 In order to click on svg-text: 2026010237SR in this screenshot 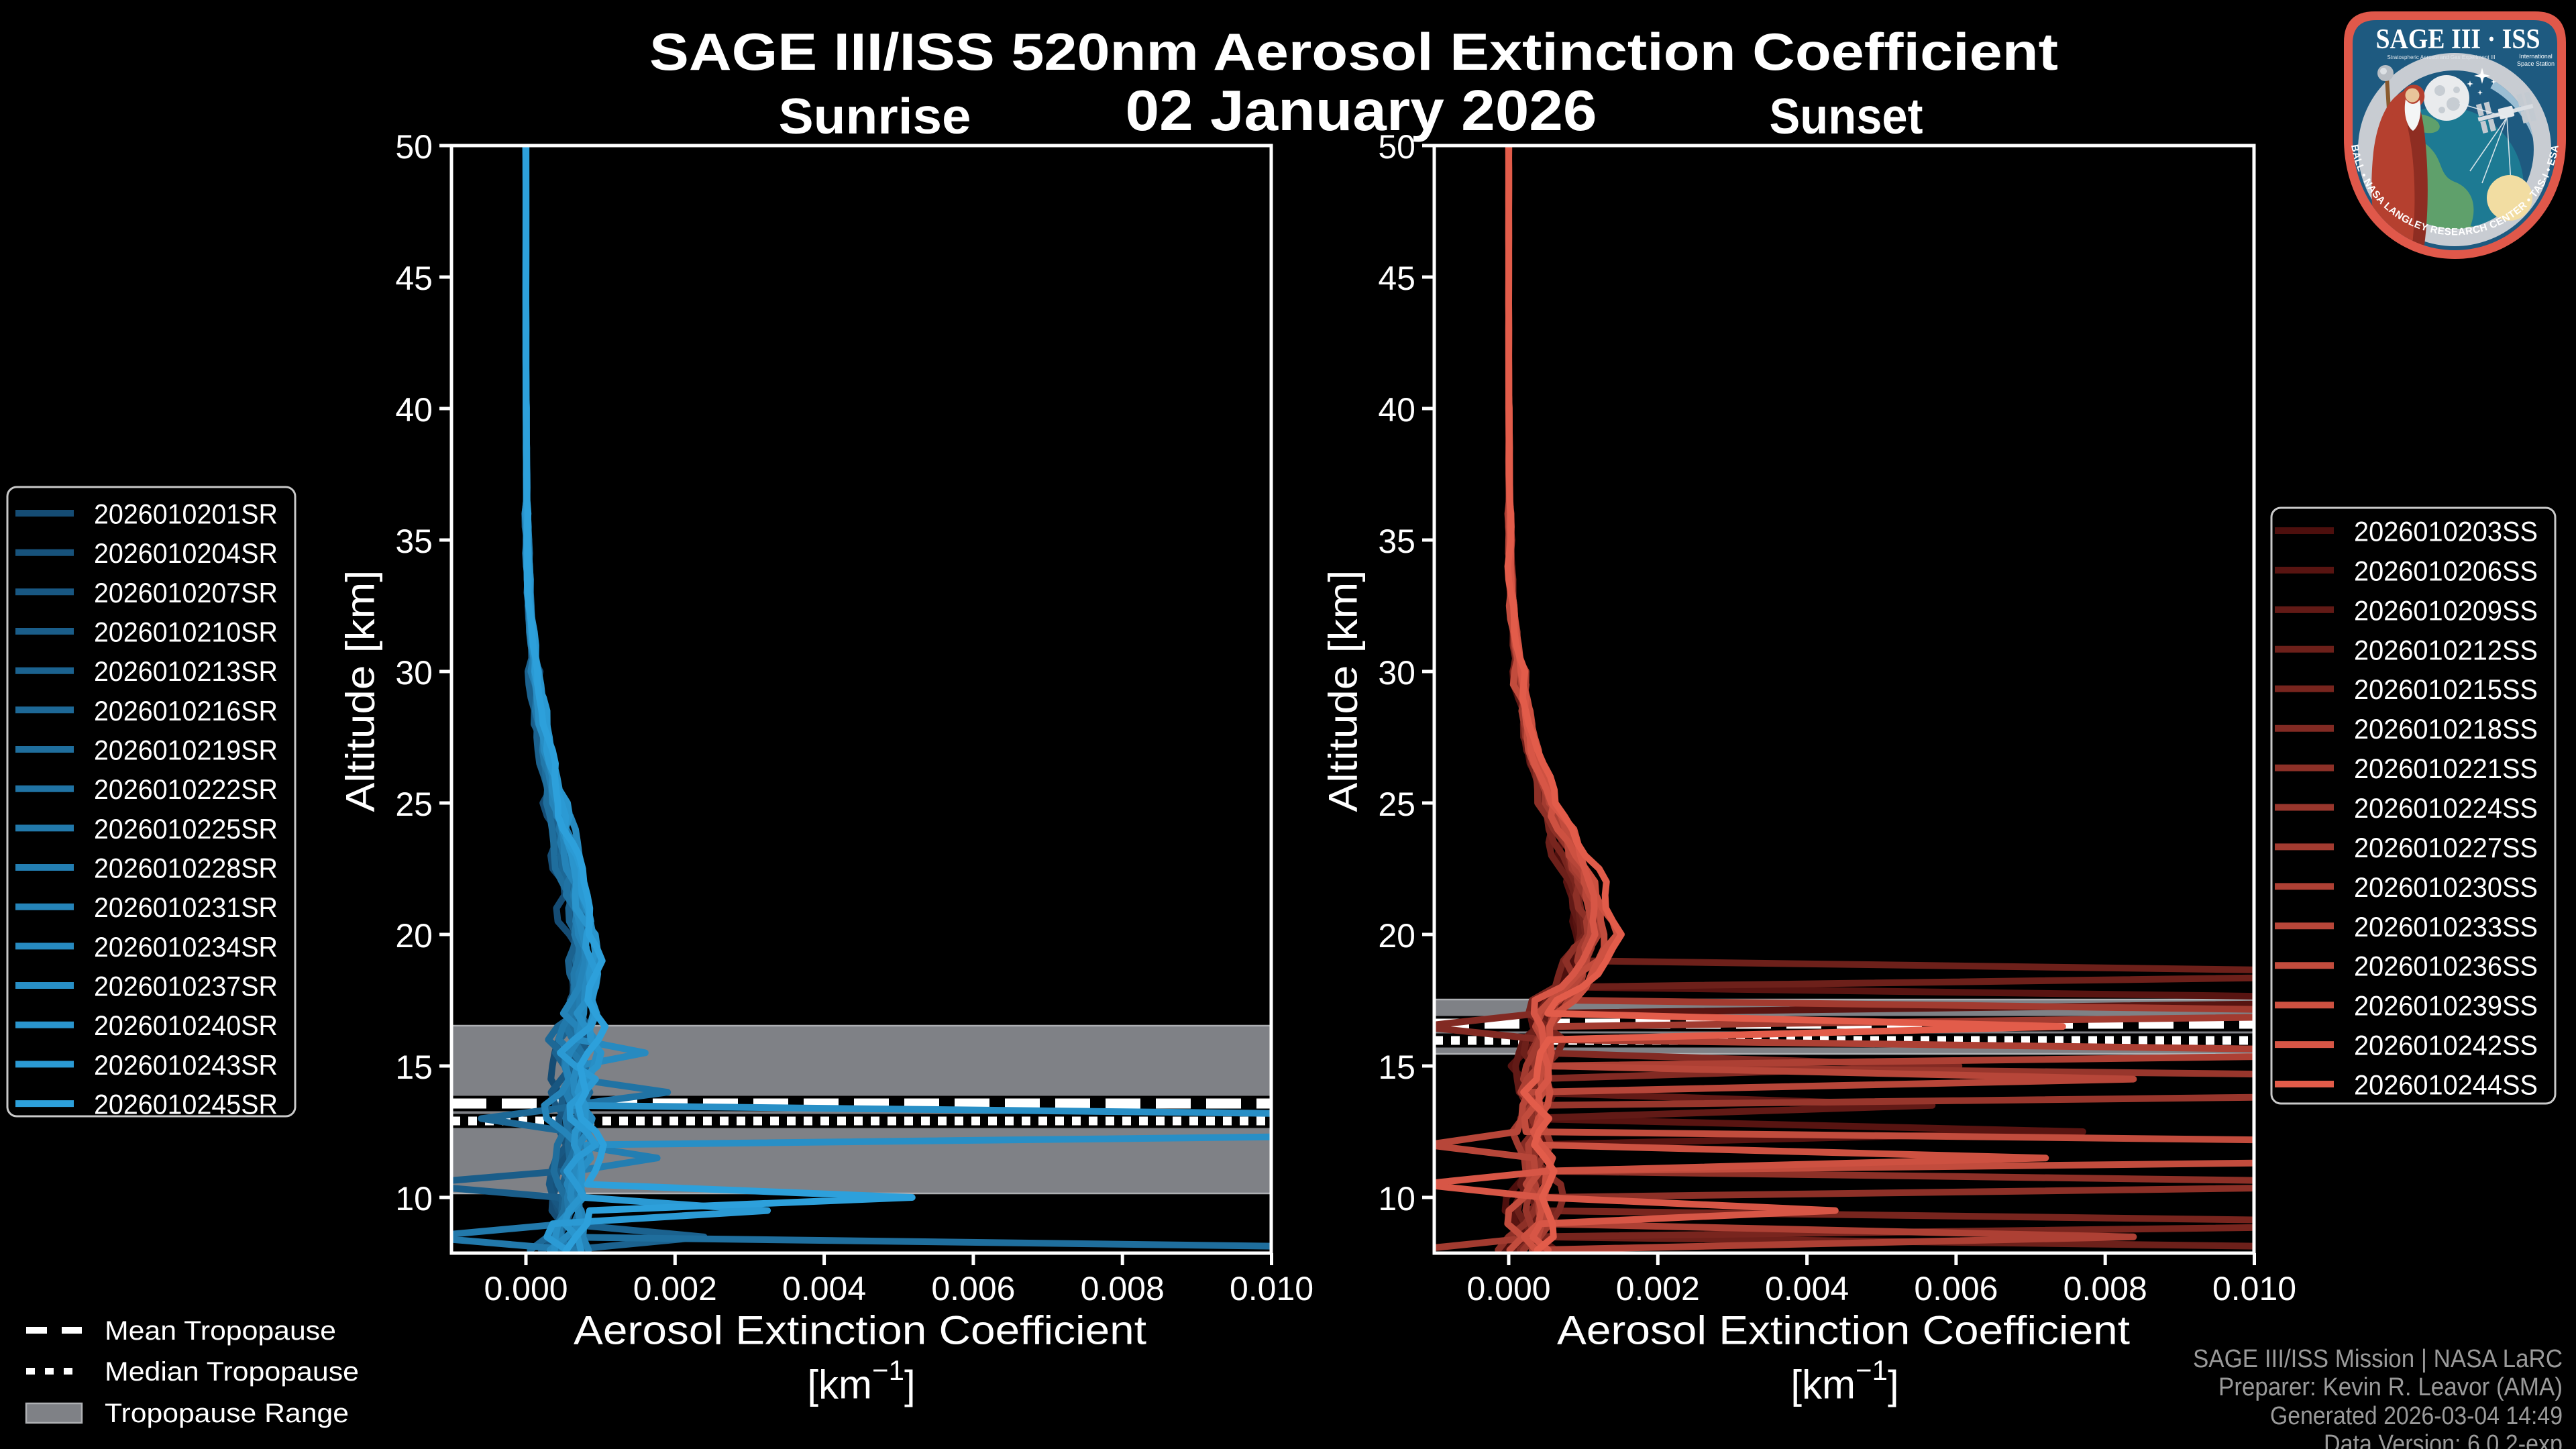, I will do `click(186, 986)`.